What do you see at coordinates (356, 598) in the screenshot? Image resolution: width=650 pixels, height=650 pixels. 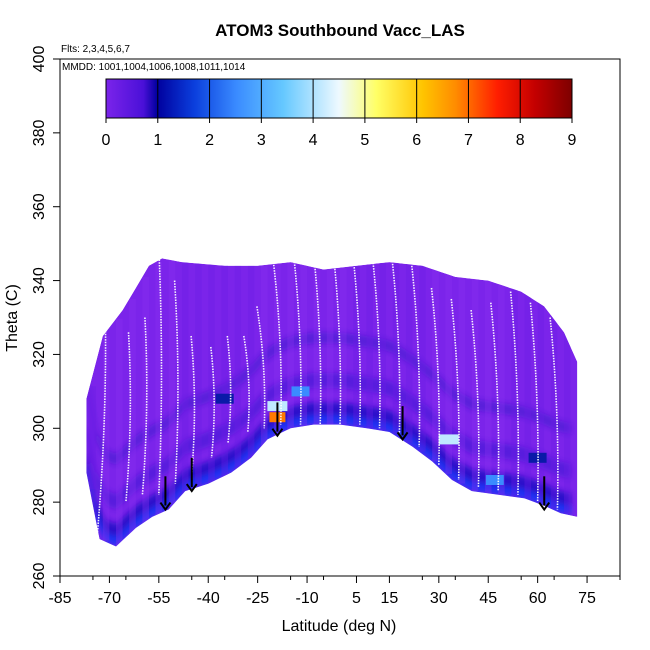 I see `x-tick-label: 5` at bounding box center [356, 598].